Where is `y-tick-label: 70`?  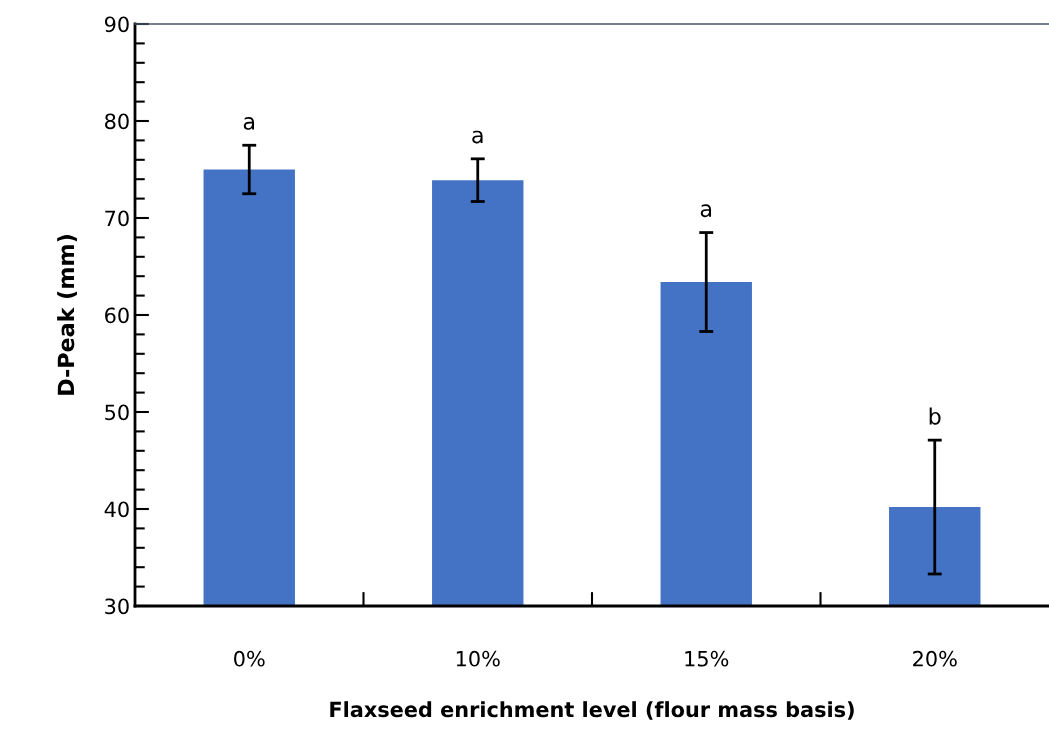
y-tick-label: 70 is located at coordinates (117, 218).